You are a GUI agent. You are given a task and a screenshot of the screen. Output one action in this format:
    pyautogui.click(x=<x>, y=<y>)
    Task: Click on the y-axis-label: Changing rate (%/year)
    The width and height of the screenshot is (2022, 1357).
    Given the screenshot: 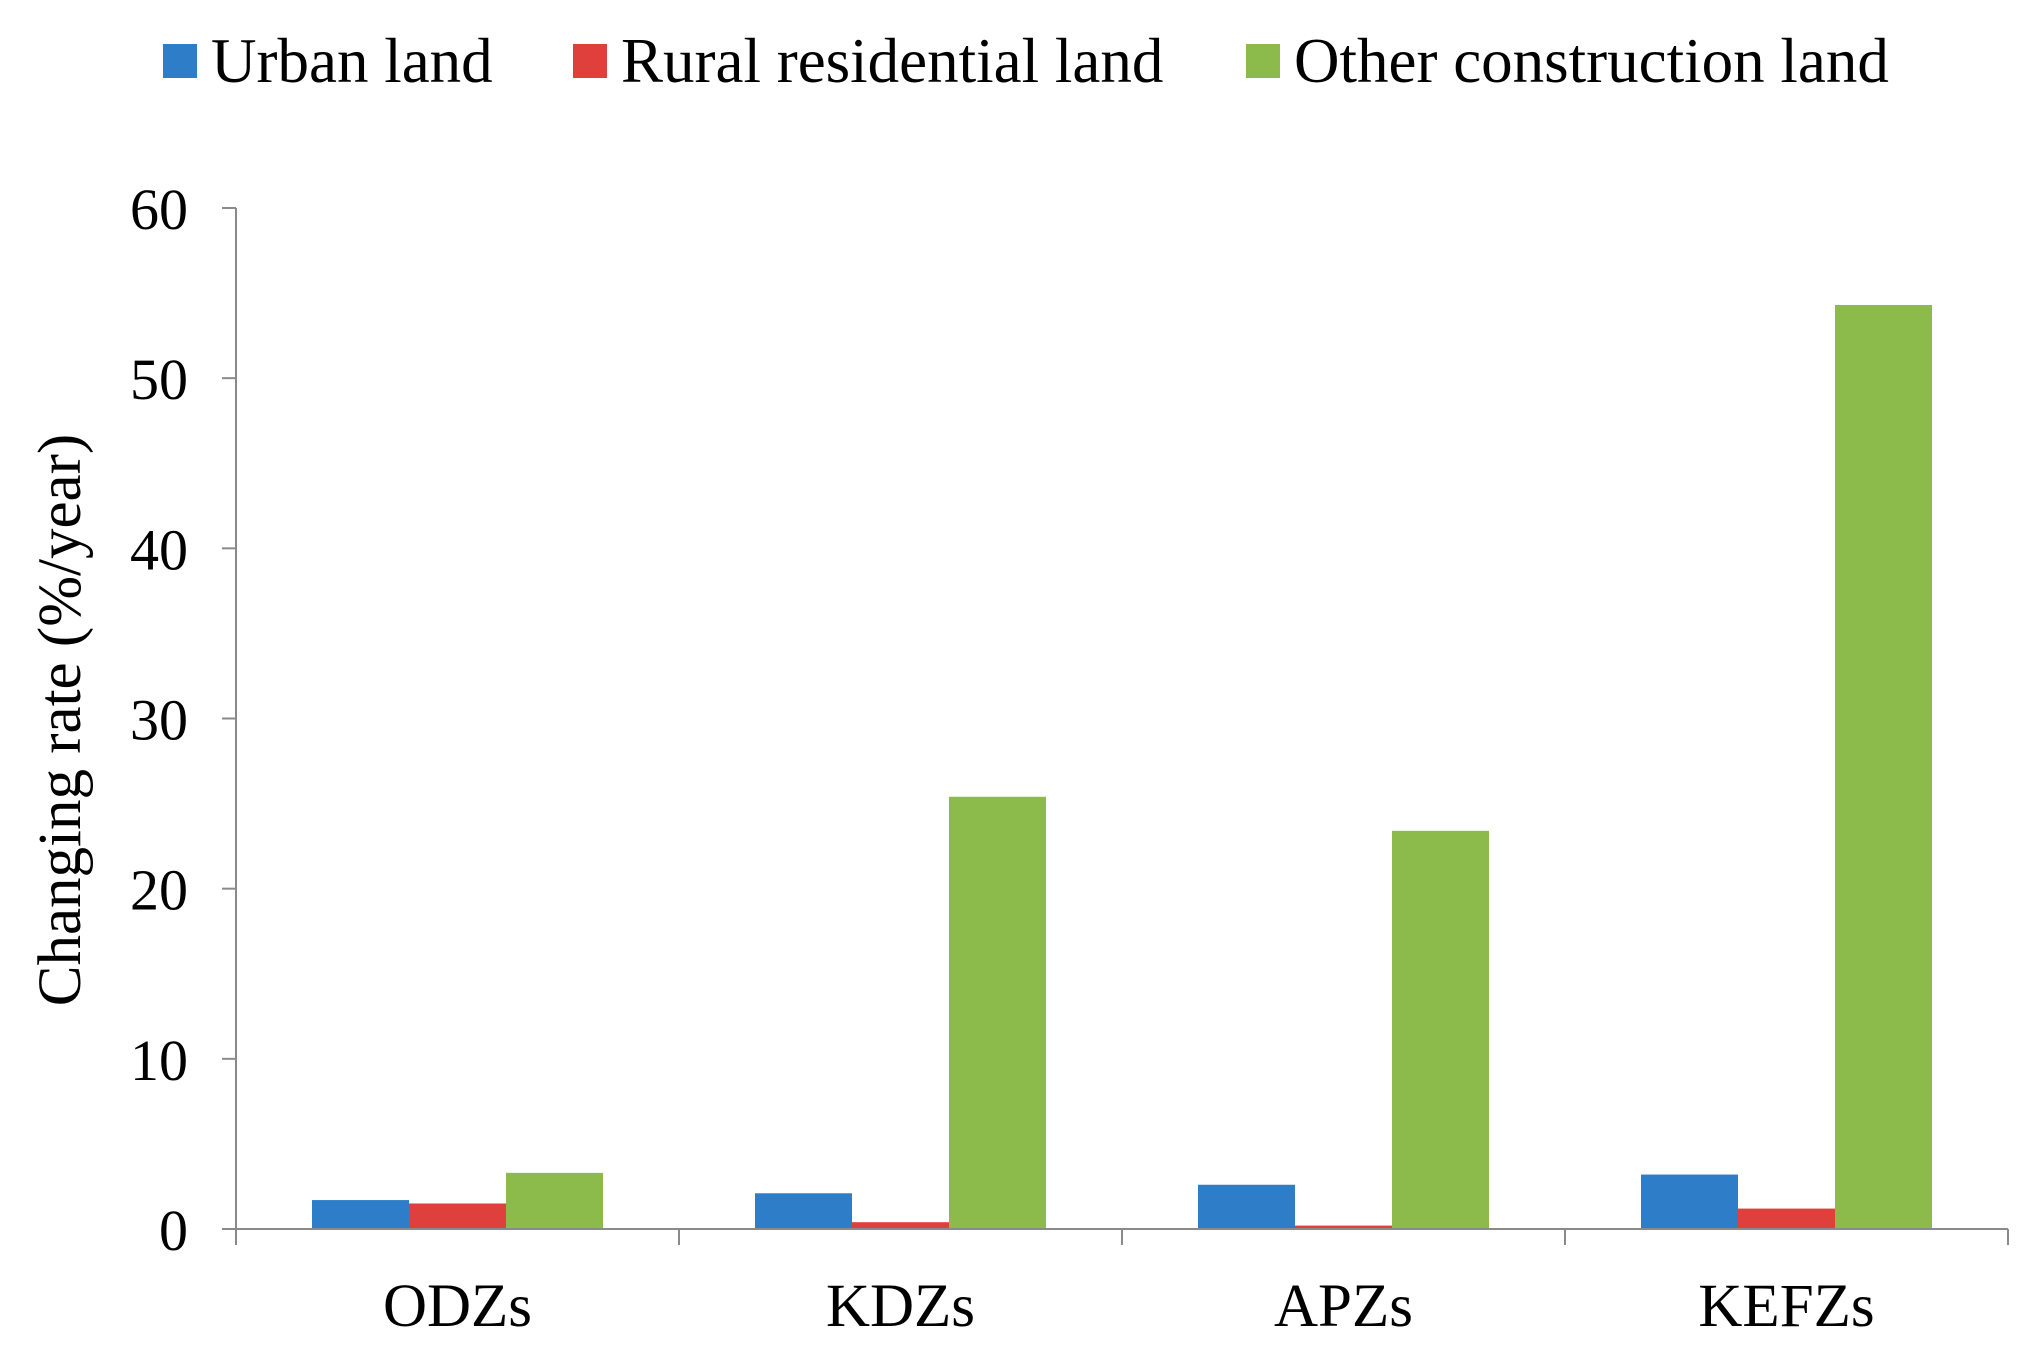 What is the action you would take?
    pyautogui.click(x=60, y=720)
    